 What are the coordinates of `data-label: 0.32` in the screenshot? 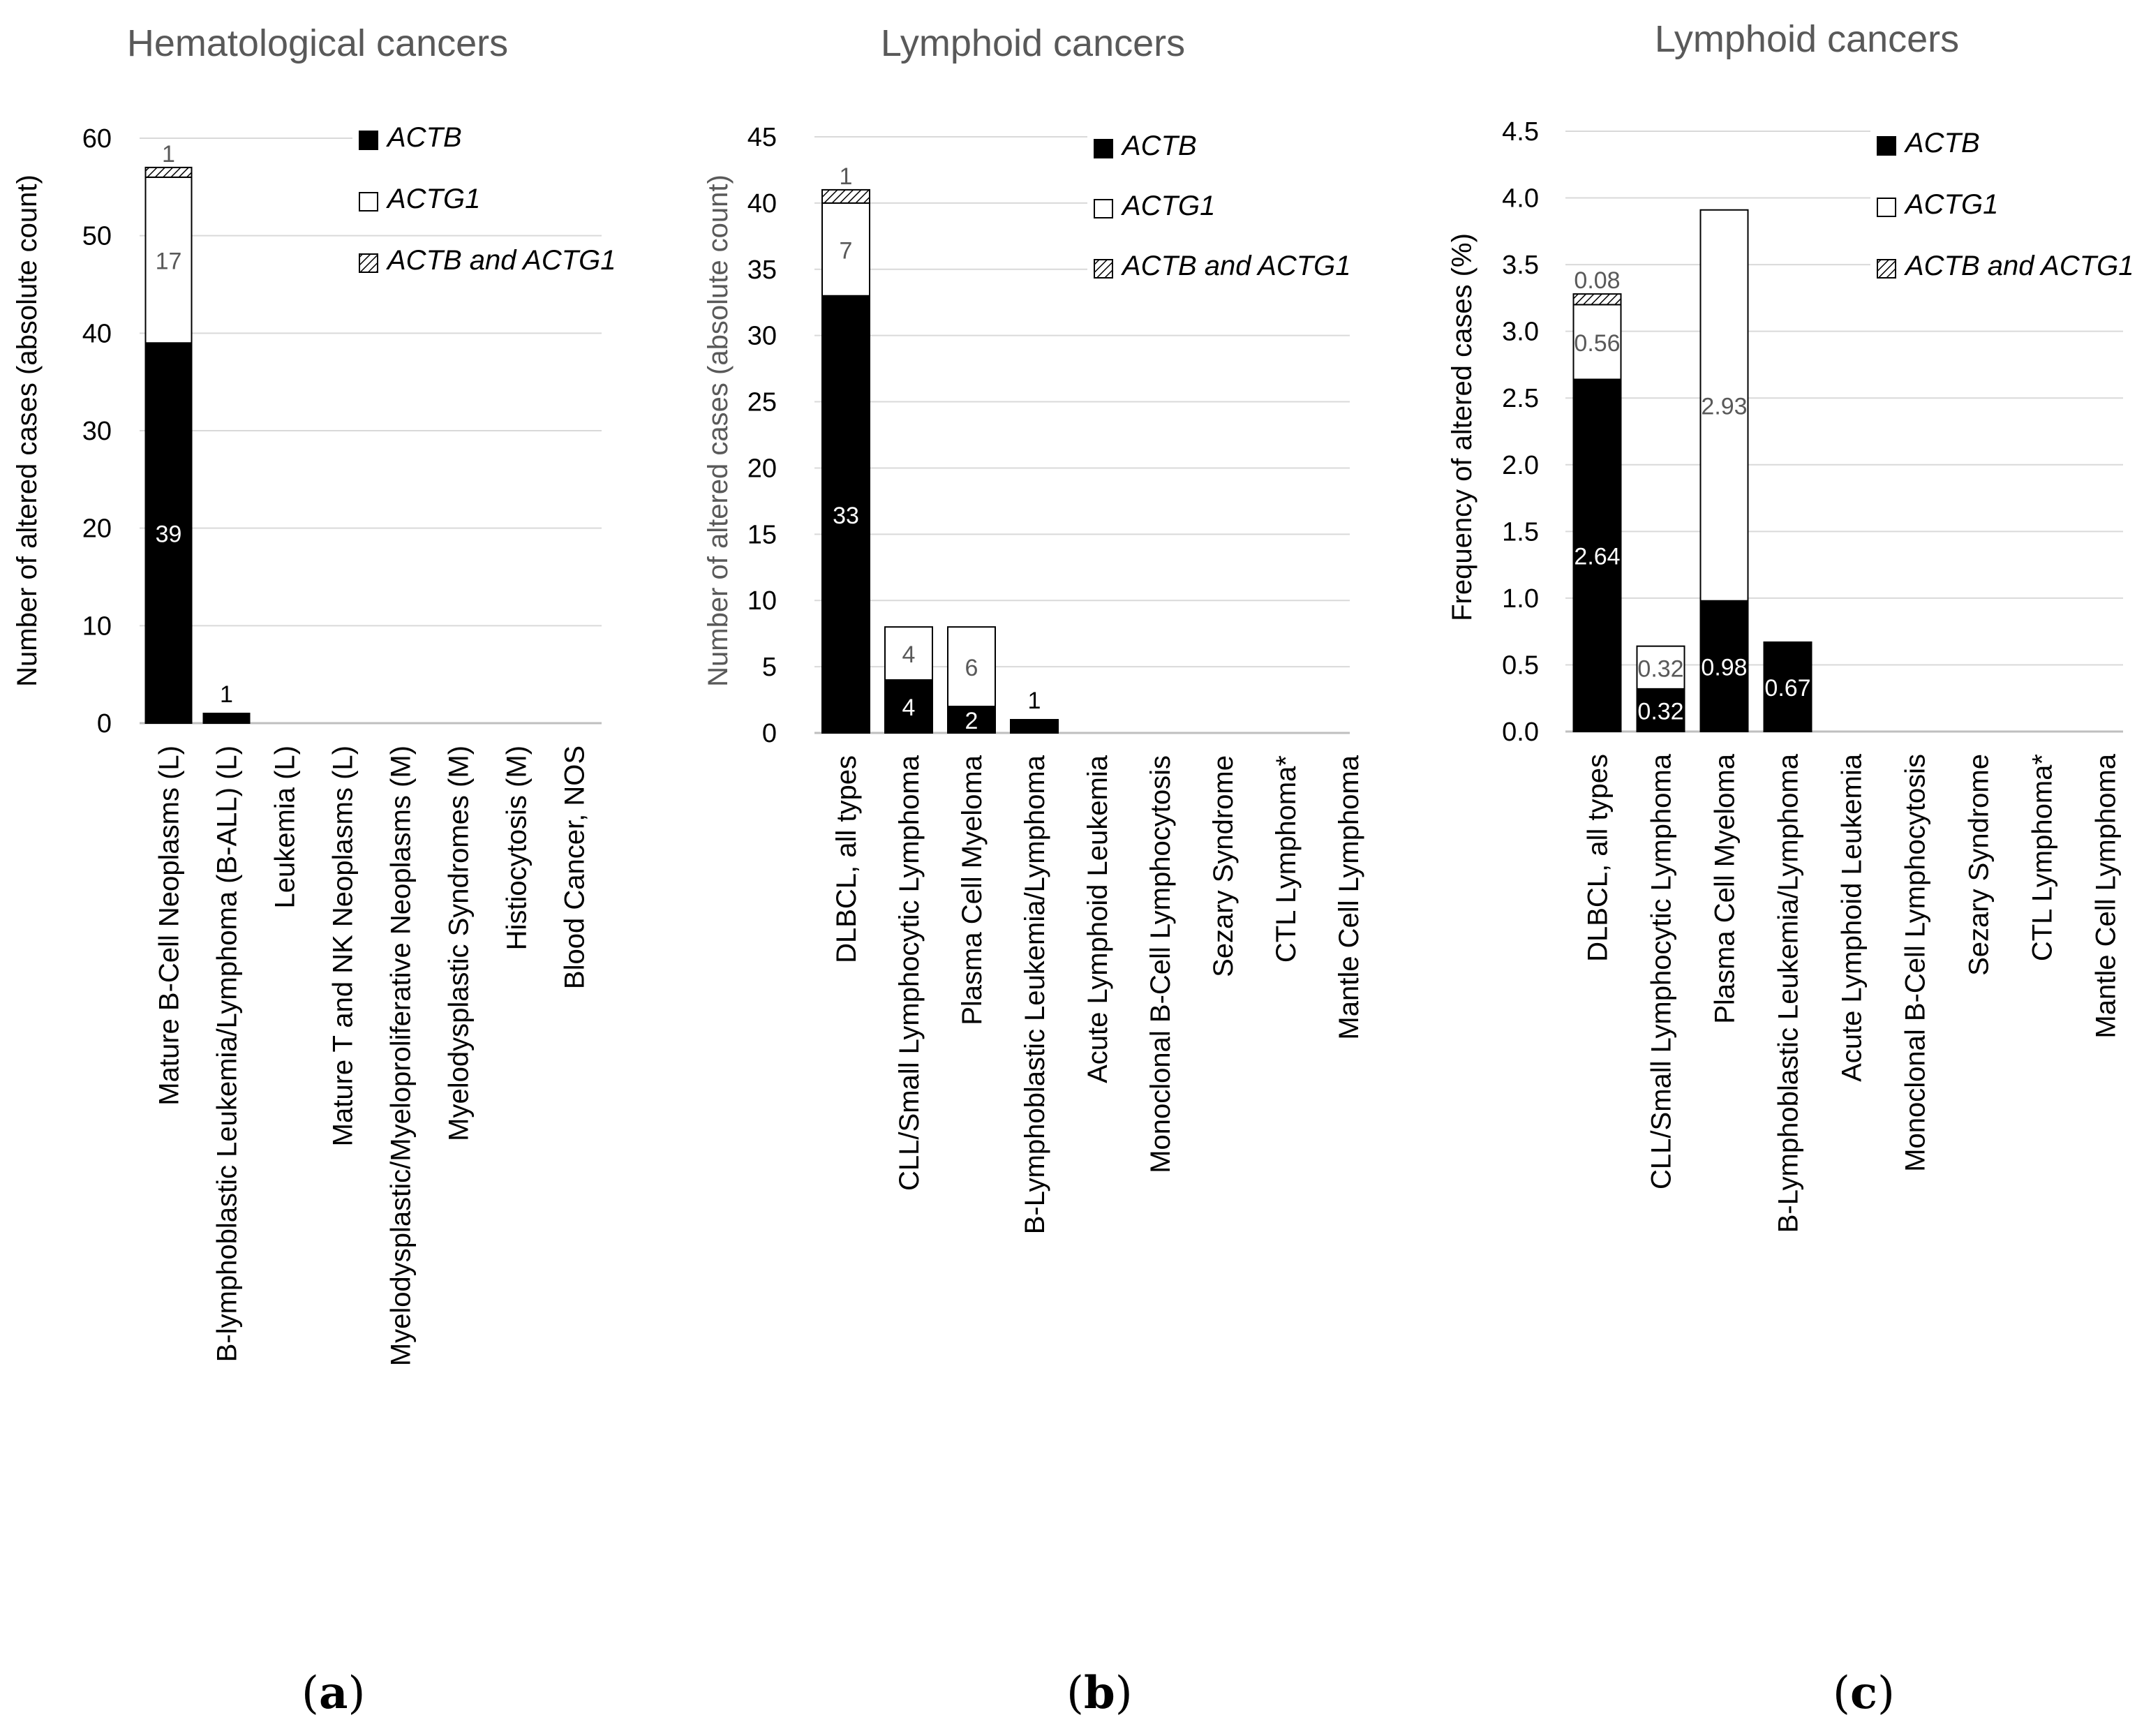 It's located at (1660, 711).